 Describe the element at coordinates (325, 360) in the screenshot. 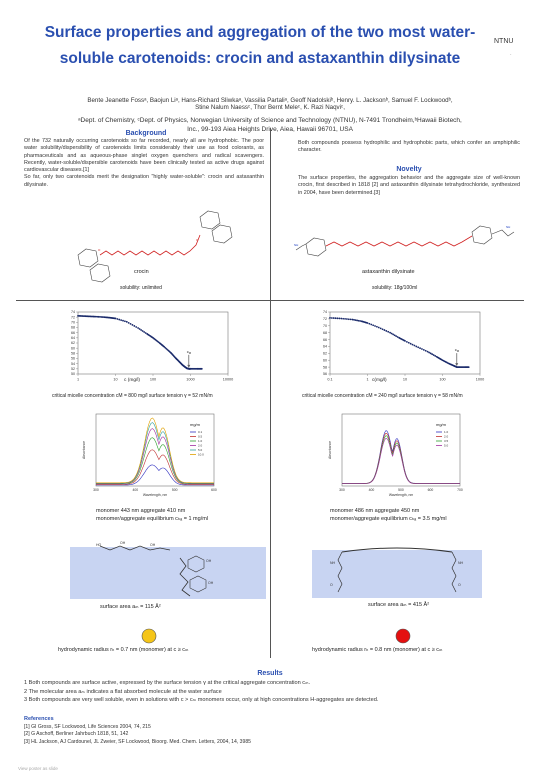

I see `y-tick-label: 60` at that location.